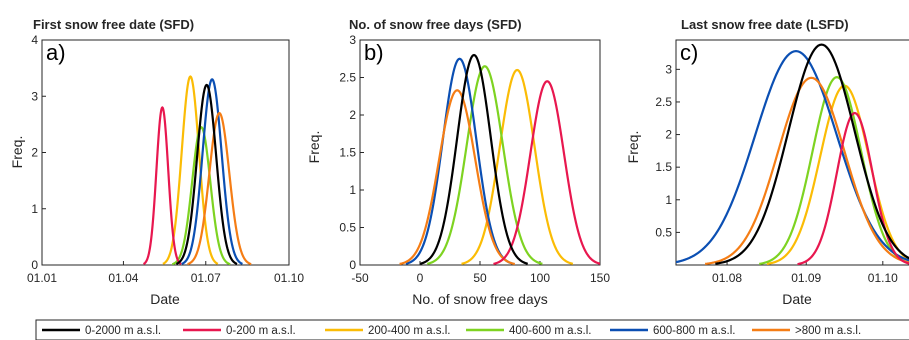 This screenshot has height=340, width=909. Describe the element at coordinates (546, 172) in the screenshot. I see `panel-b-series-1-line` at that location.